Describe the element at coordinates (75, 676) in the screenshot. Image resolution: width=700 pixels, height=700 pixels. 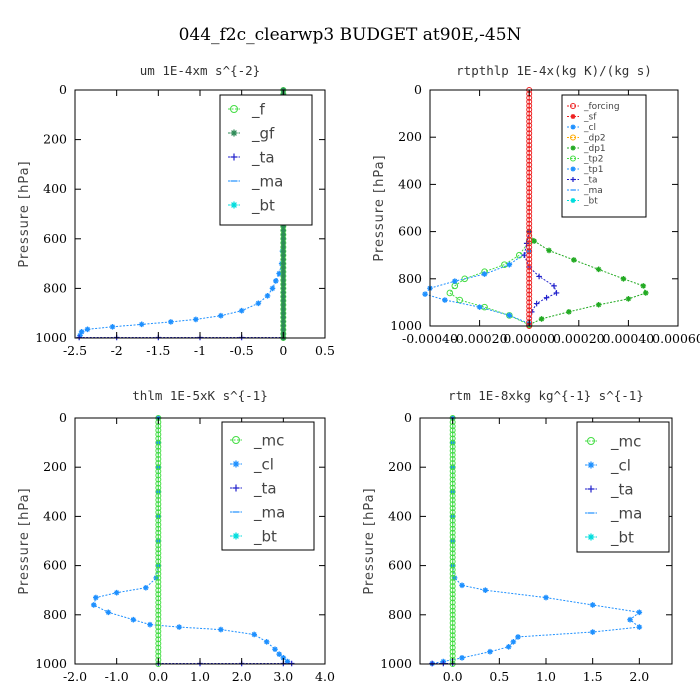
I see `x-tick-label: -2.0` at that location.